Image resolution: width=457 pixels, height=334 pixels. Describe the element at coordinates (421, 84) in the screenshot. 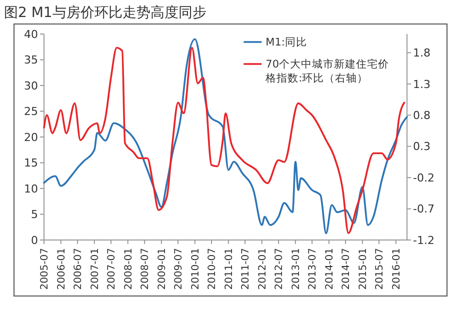

I see `y2-tick-label: 1.3` at that location.